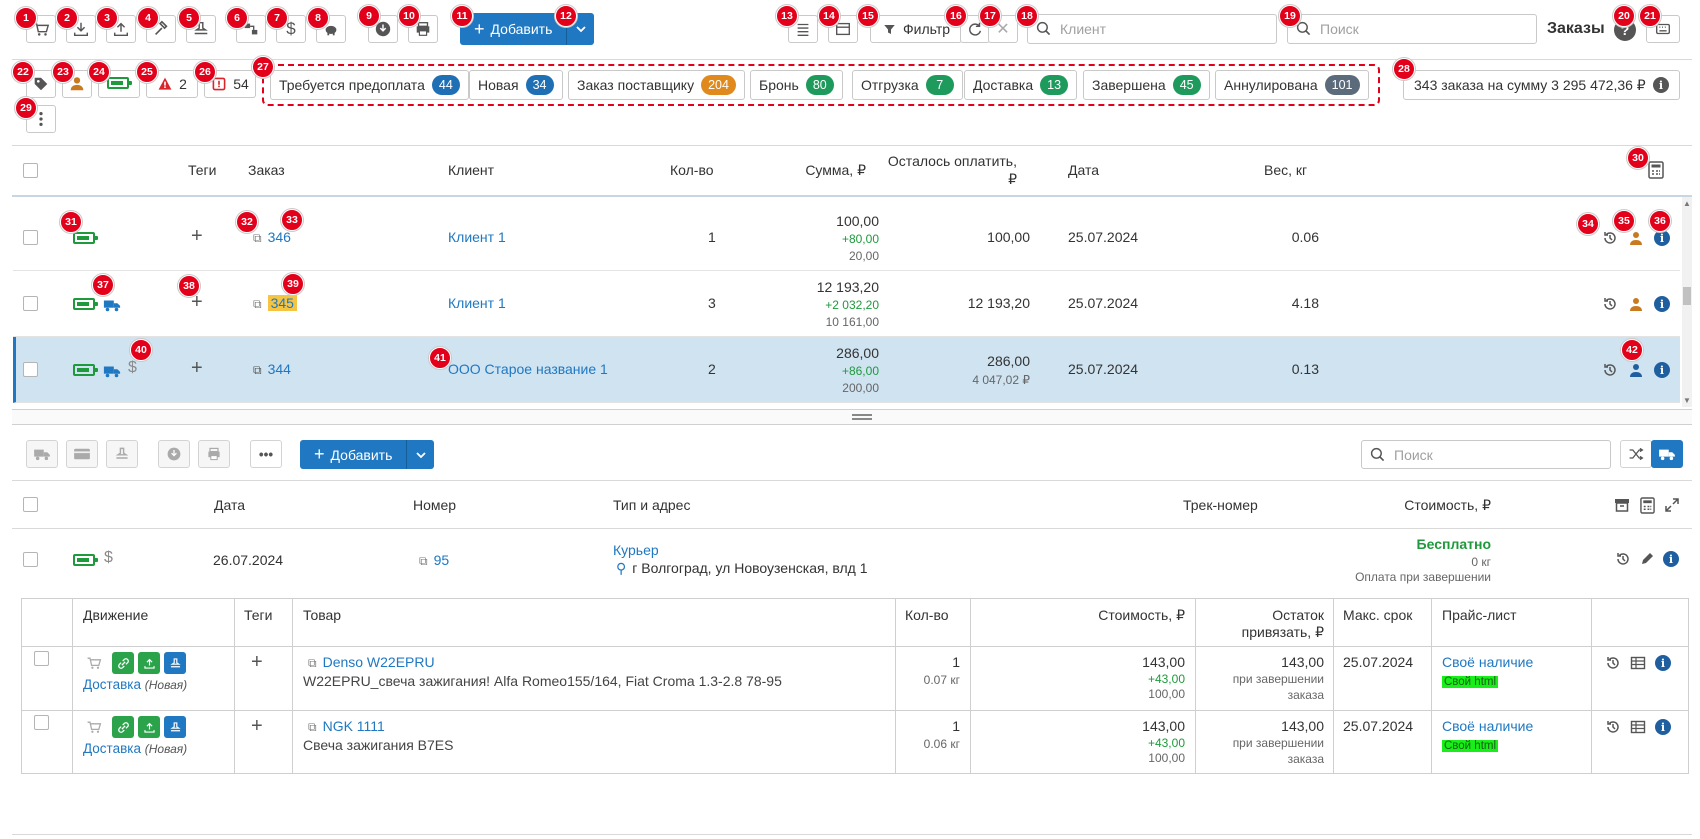  Describe the element at coordinates (1378, 615) in the screenshot. I see `col-max-term: Макс. срок` at that location.